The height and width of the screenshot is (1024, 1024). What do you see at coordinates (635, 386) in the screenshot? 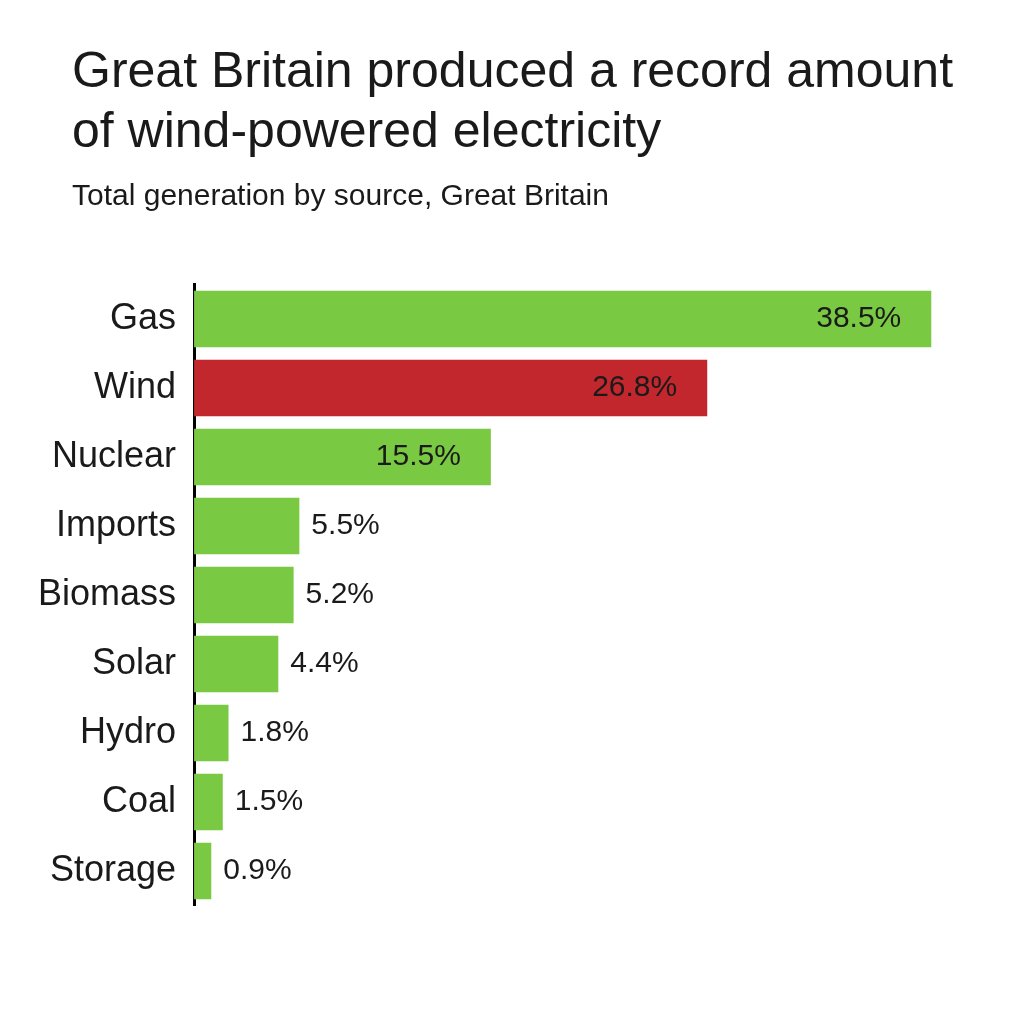
I see `data-label: 26.8%` at bounding box center [635, 386].